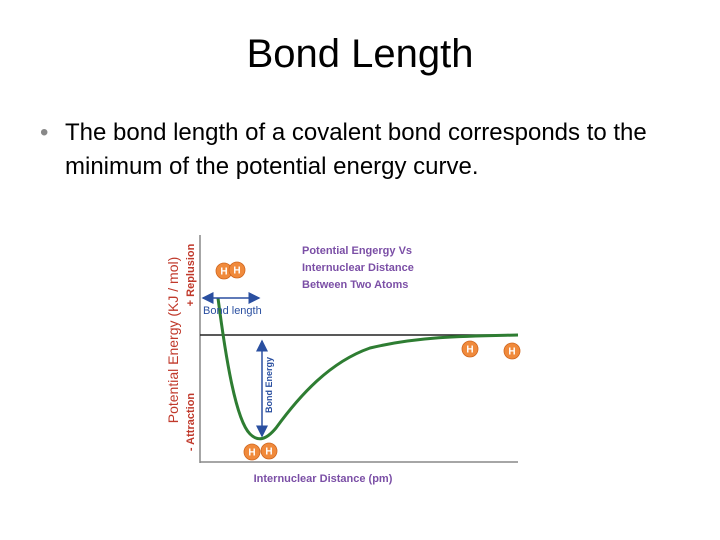 This screenshot has height=540, width=720. I want to click on slide-title: Bond Length, so click(360, 54).